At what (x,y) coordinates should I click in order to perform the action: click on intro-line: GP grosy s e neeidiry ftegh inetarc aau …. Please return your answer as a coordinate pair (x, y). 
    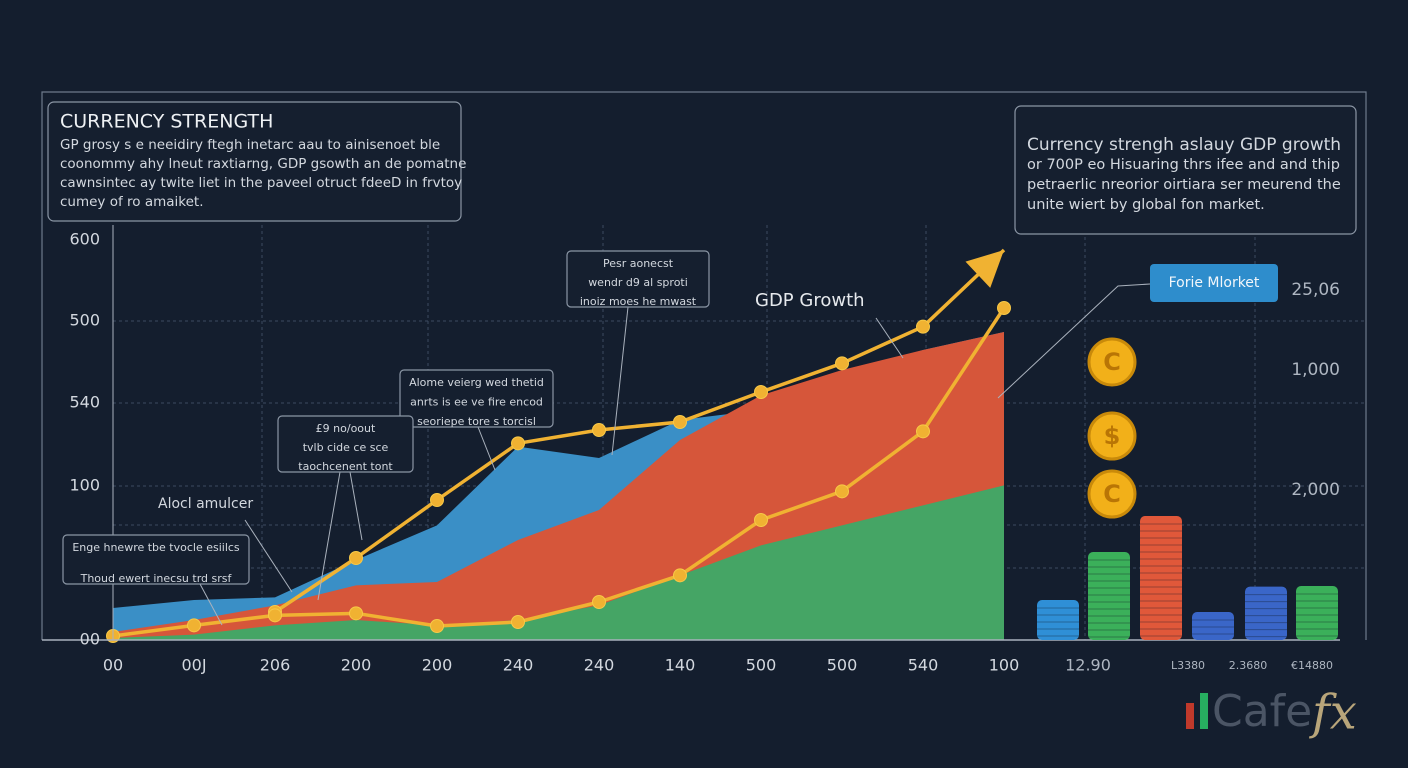
    Looking at the image, I should click on (250, 145).